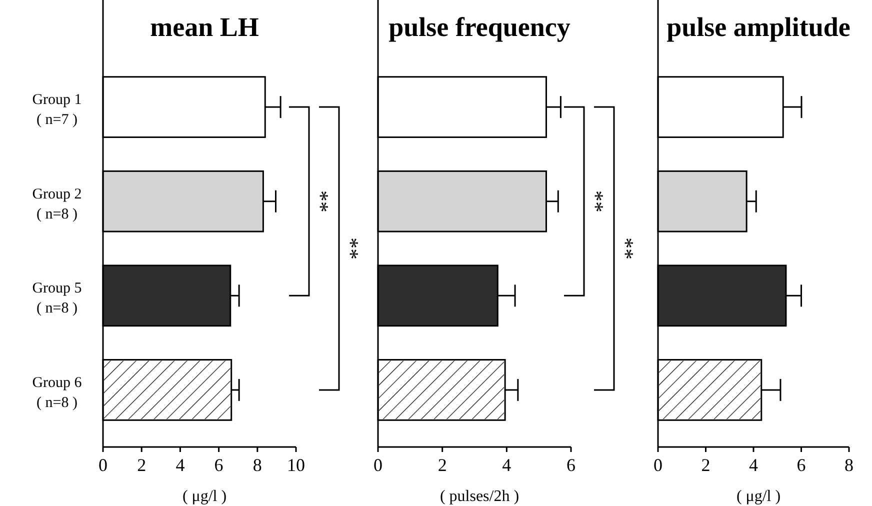 The height and width of the screenshot is (506, 872). Describe the element at coordinates (57, 392) in the screenshot. I see `y-tick-label: Group 6 ( n=8 )` at that location.